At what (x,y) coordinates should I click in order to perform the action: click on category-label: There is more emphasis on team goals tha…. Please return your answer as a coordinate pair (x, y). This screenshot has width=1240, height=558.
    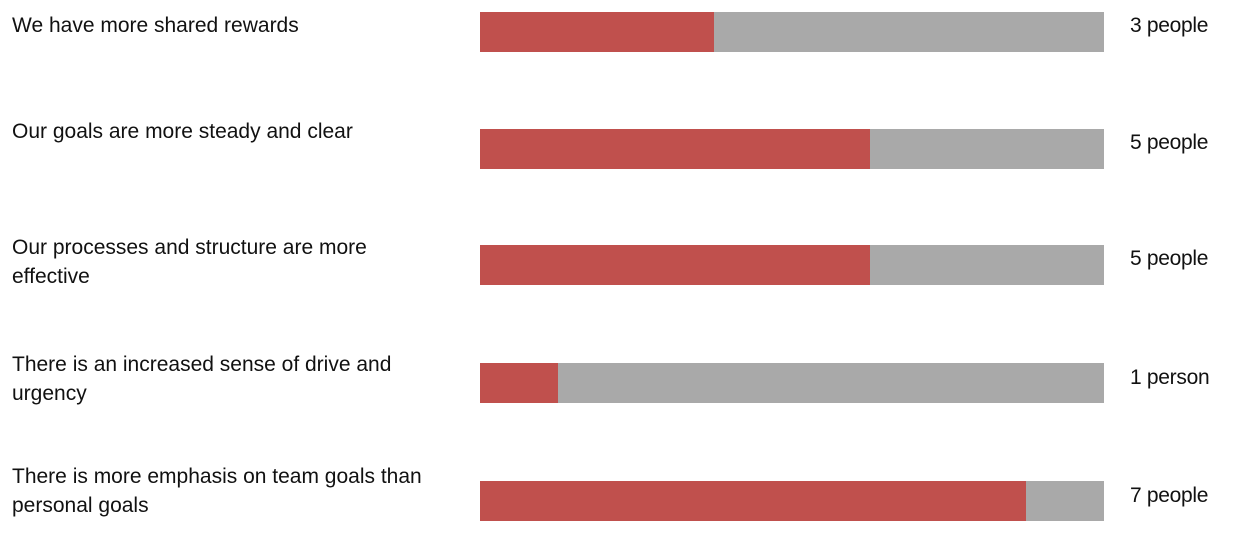
    Looking at the image, I should click on (217, 491).